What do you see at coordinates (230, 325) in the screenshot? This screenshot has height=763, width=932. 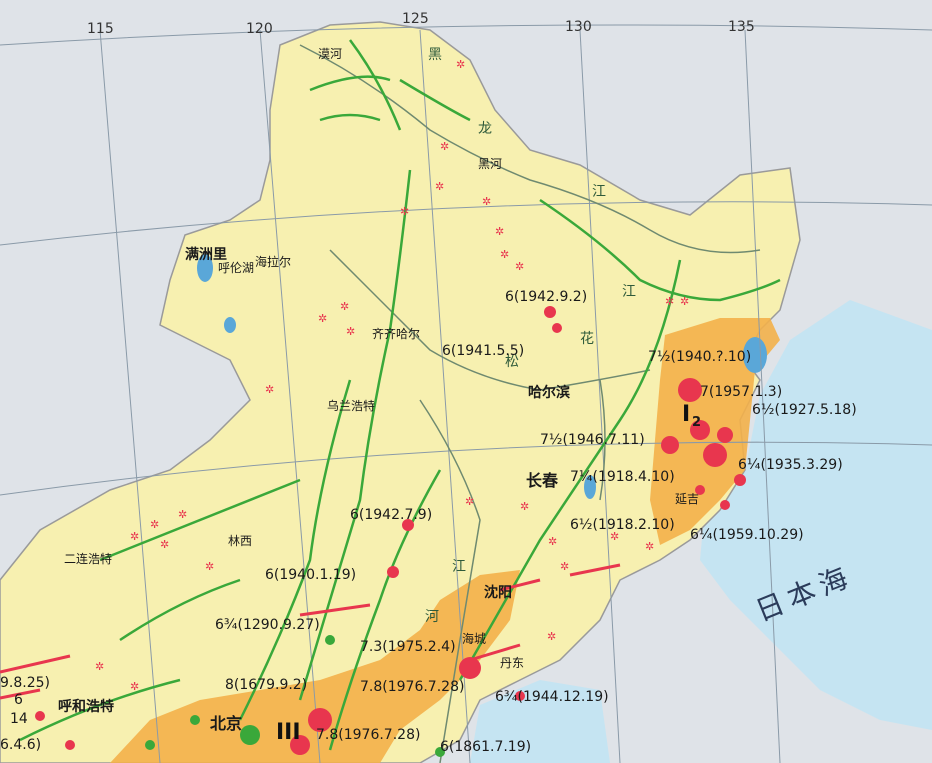 I see `lake-buir` at bounding box center [230, 325].